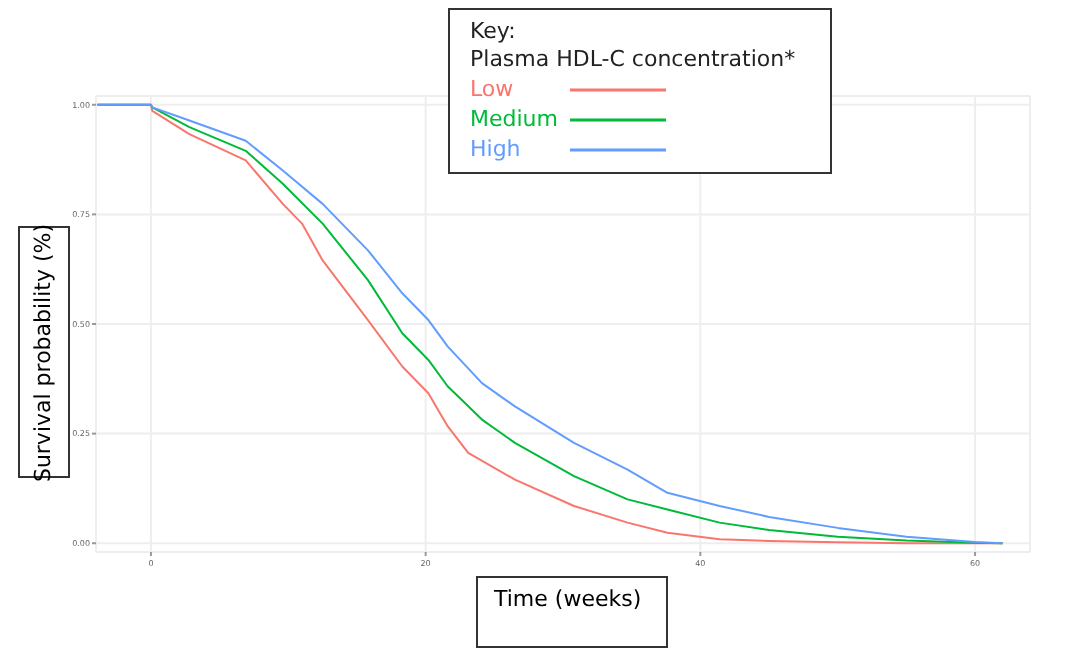 This screenshot has height=668, width=1084. Describe the element at coordinates (515, 119) in the screenshot. I see `legend-label: Medium` at that location.